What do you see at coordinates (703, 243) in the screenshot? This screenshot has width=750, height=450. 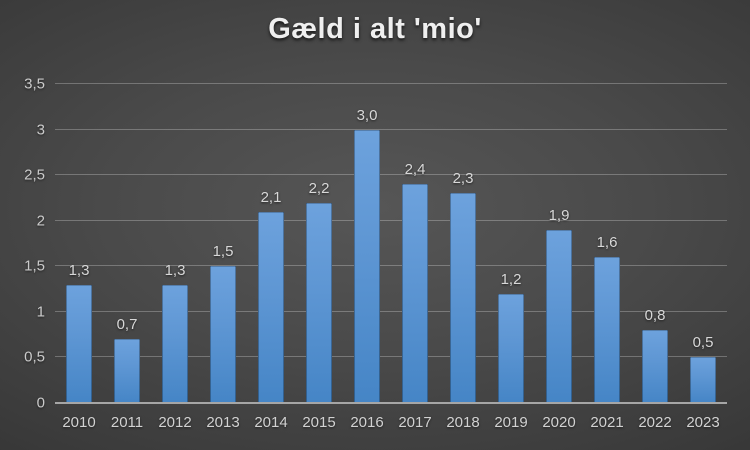 I see `bar-group-2023: 0,5` at bounding box center [703, 243].